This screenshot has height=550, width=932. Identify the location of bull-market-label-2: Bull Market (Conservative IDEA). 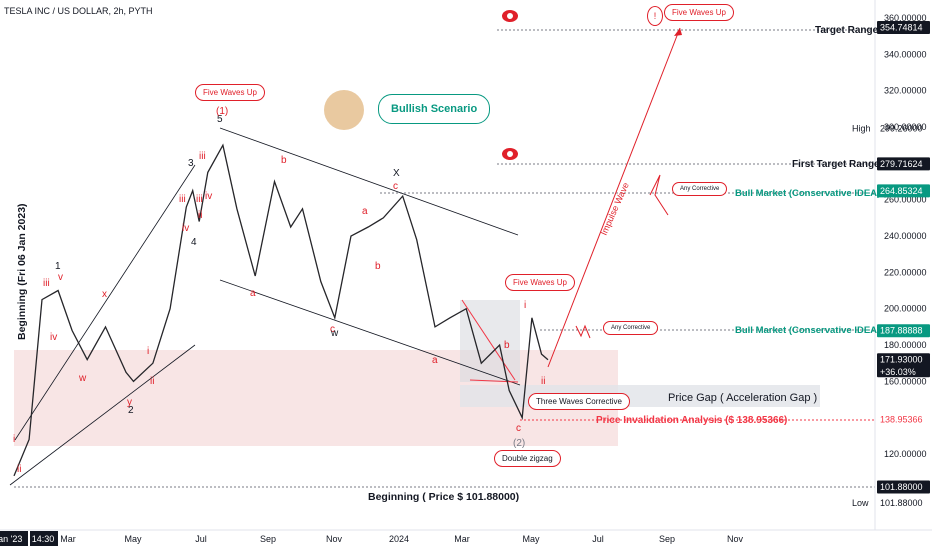
(807, 330).